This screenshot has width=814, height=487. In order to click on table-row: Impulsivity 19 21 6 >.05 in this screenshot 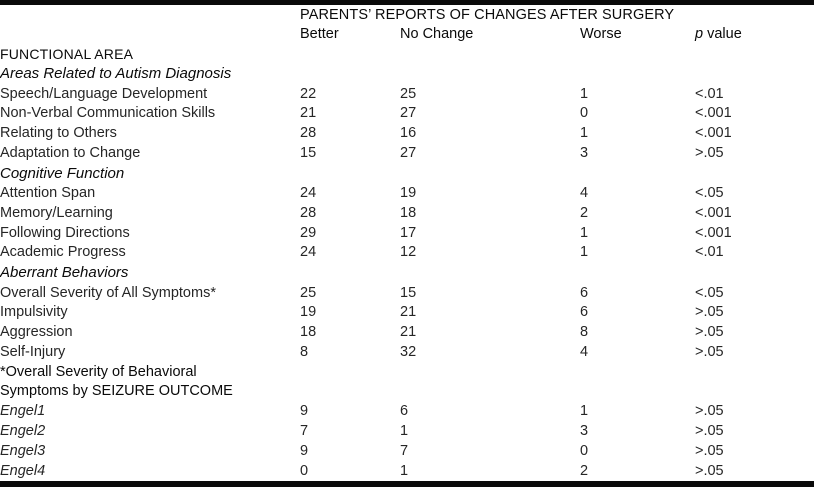, I will do `click(407, 313)`.